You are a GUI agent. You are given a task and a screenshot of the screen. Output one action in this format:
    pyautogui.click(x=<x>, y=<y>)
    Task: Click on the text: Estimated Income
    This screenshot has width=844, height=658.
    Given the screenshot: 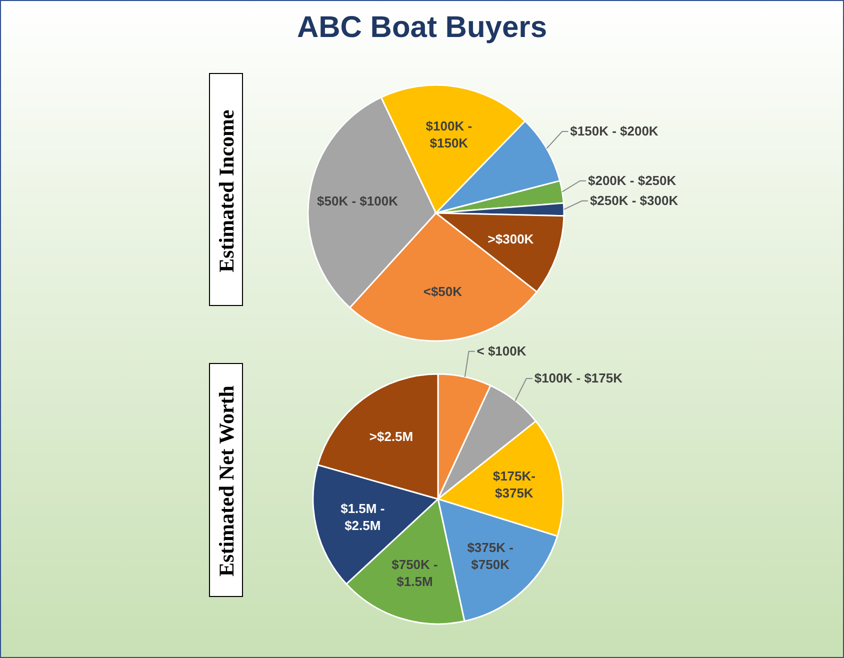 What is the action you would take?
    pyautogui.click(x=227, y=190)
    